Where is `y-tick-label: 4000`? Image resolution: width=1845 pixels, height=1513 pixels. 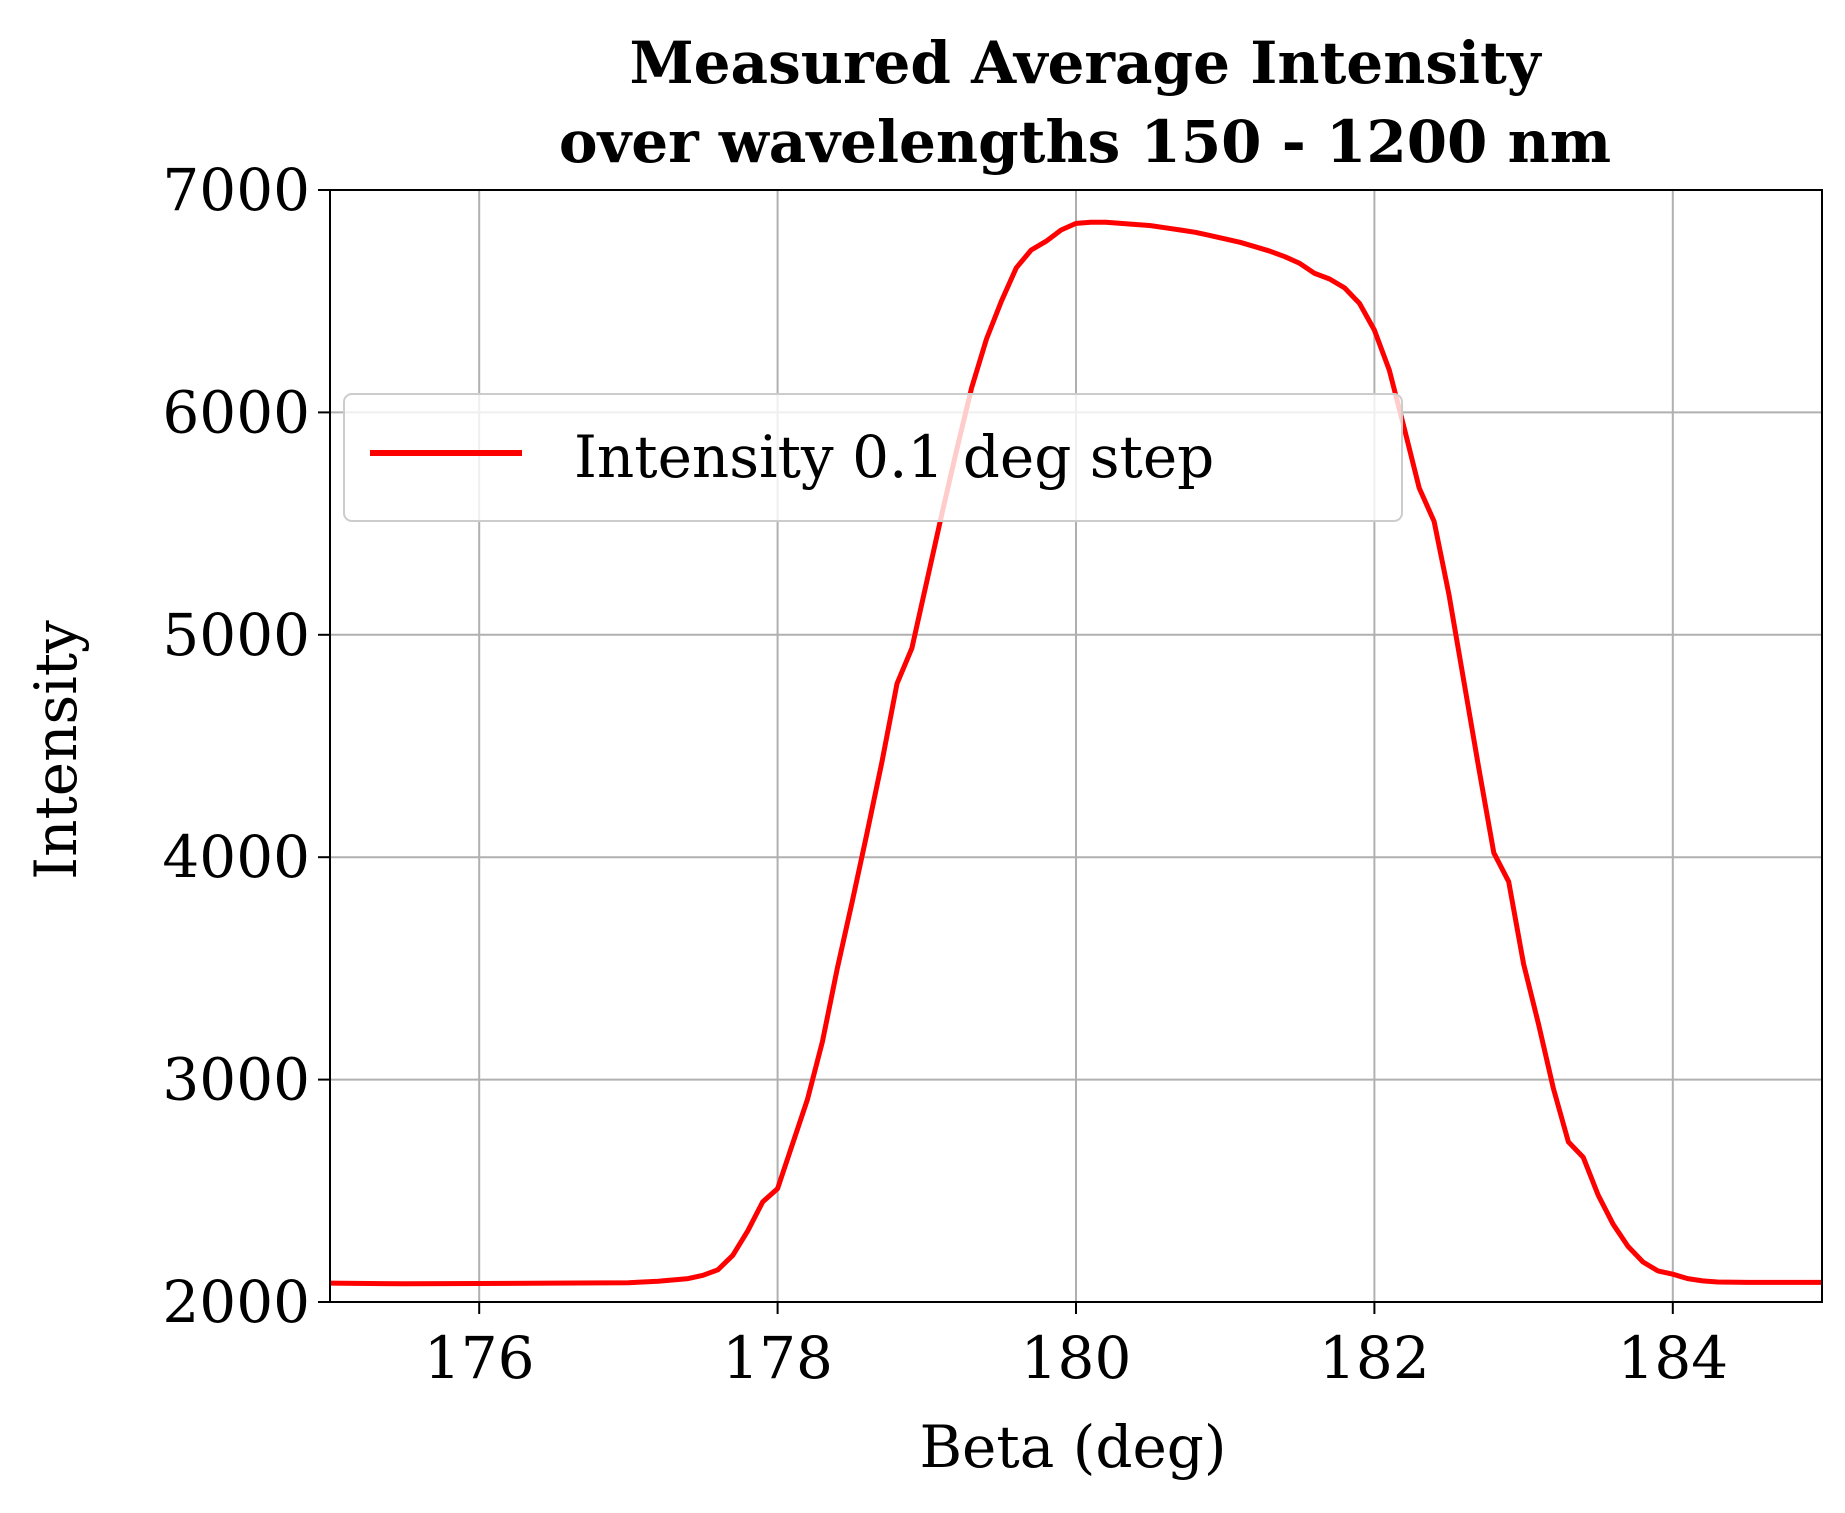
y-tick-label: 4000 is located at coordinates (236, 857).